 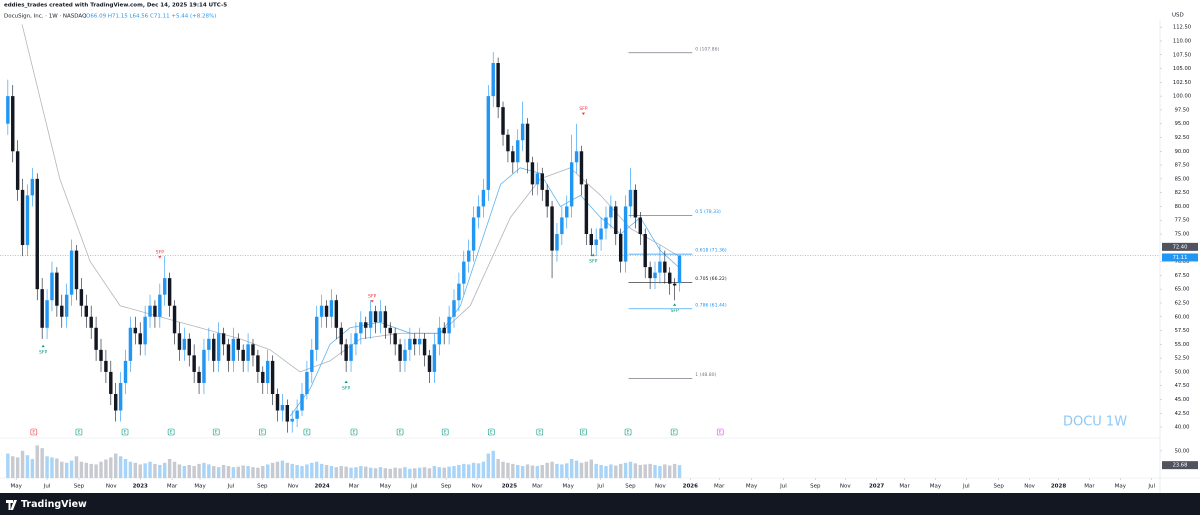 I want to click on watermark: DOCU 1W, so click(x=1095, y=422).